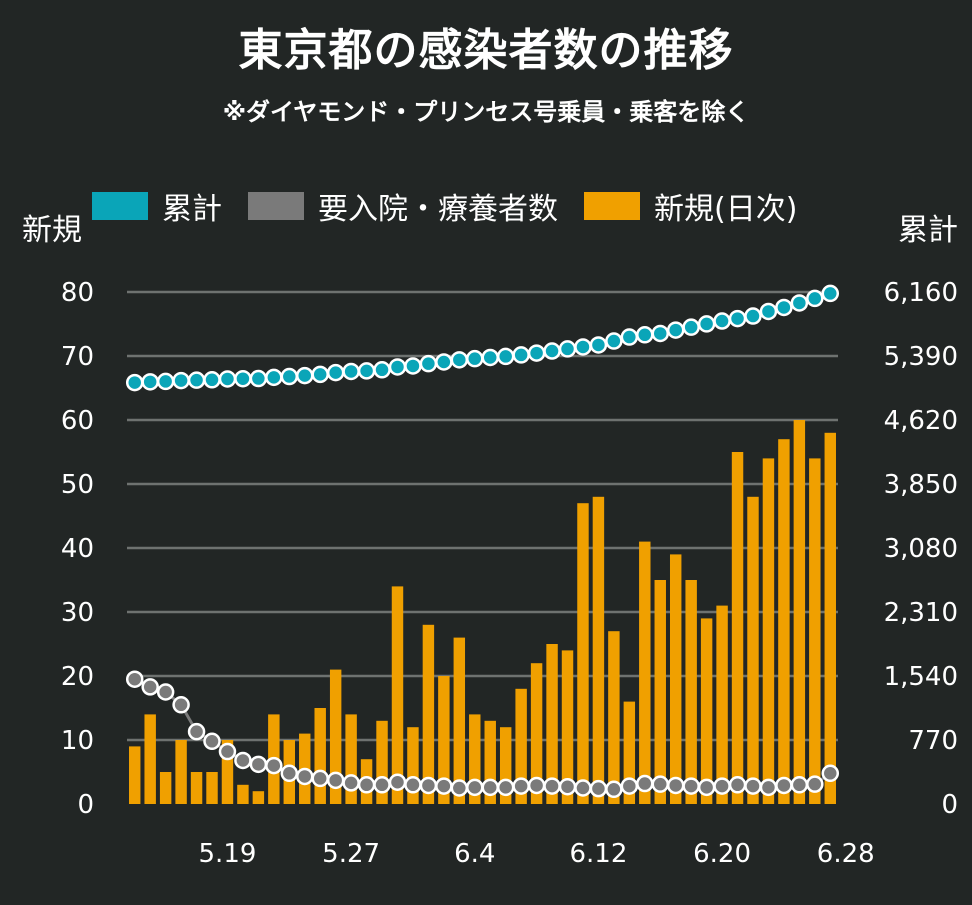 The width and height of the screenshot is (972, 905). What do you see at coordinates (351, 854) in the screenshot?
I see `x-tick-label: 5.27` at bounding box center [351, 854].